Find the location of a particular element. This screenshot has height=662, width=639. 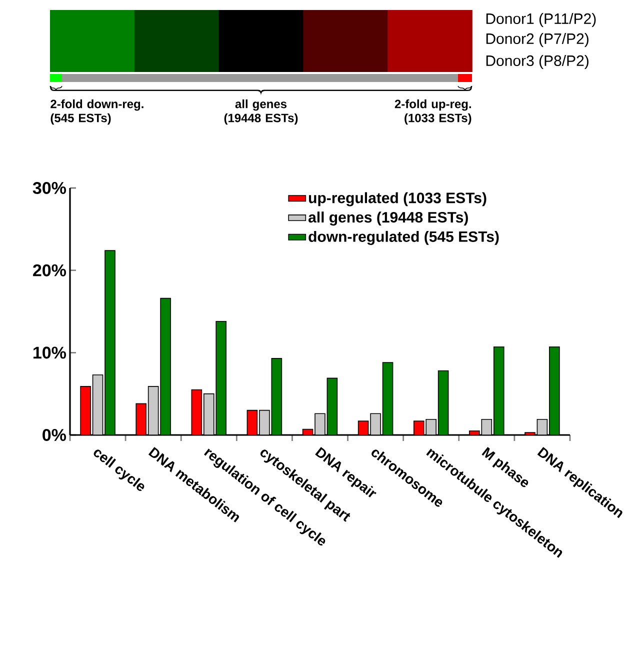

text: all genes (19448 ESTs) is located at coordinates (261, 112).